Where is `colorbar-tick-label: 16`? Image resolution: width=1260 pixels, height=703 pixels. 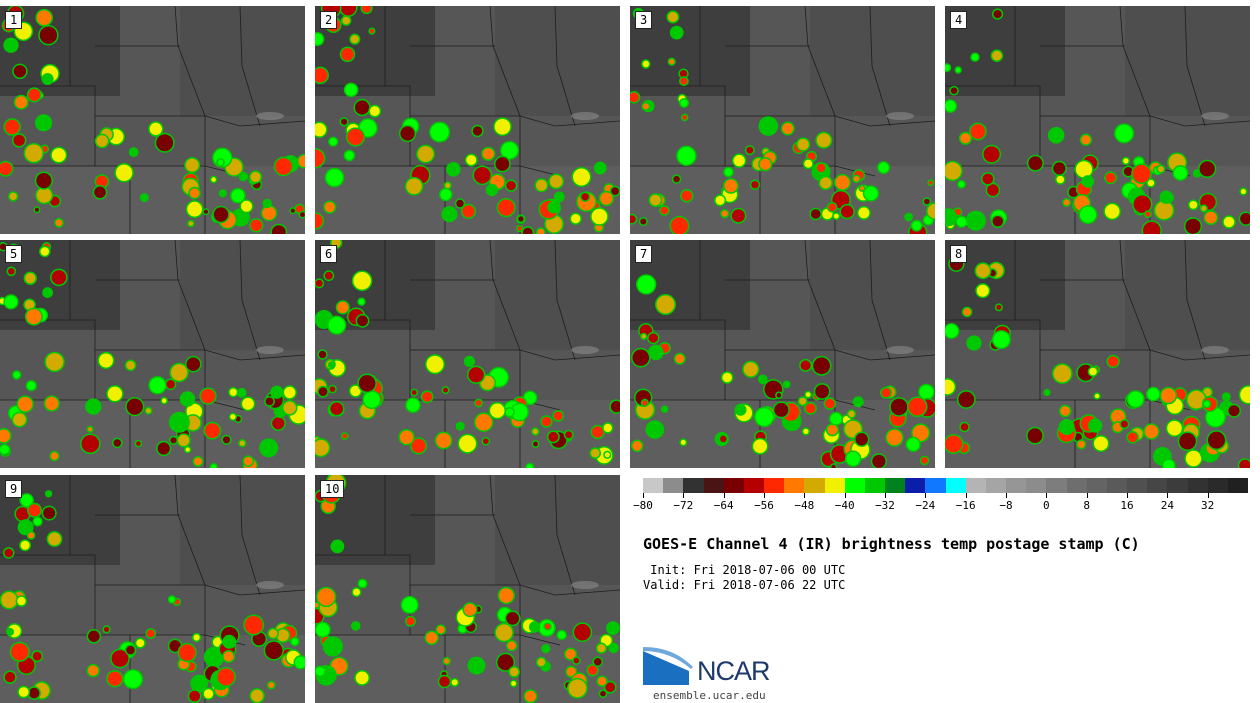
colorbar-tick-label: 16 is located at coordinates (1127, 505).